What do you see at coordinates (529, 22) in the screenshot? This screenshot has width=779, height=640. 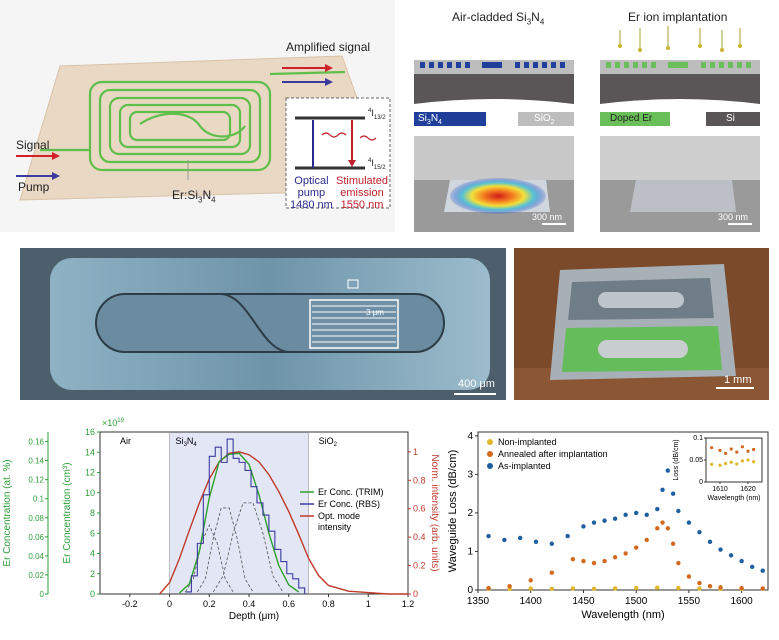 I see `air-cladded-sub3: 3` at bounding box center [529, 22].